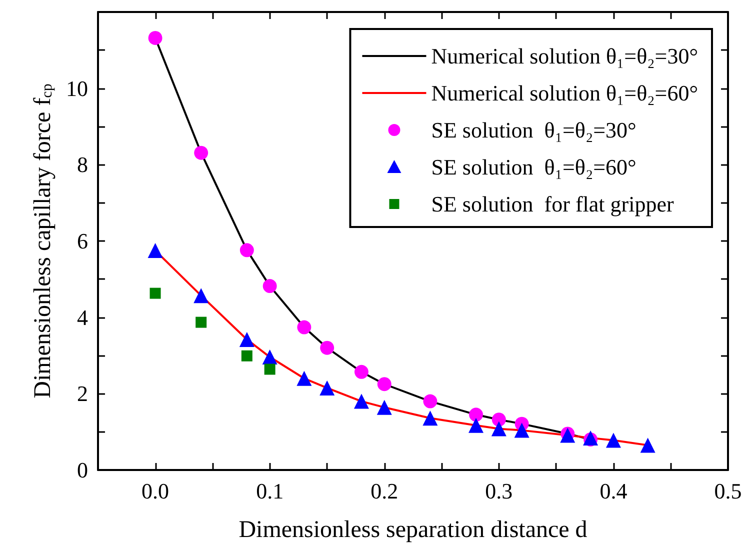  I want to click on legend-label: SE solution for flat gripper, so click(552, 204).